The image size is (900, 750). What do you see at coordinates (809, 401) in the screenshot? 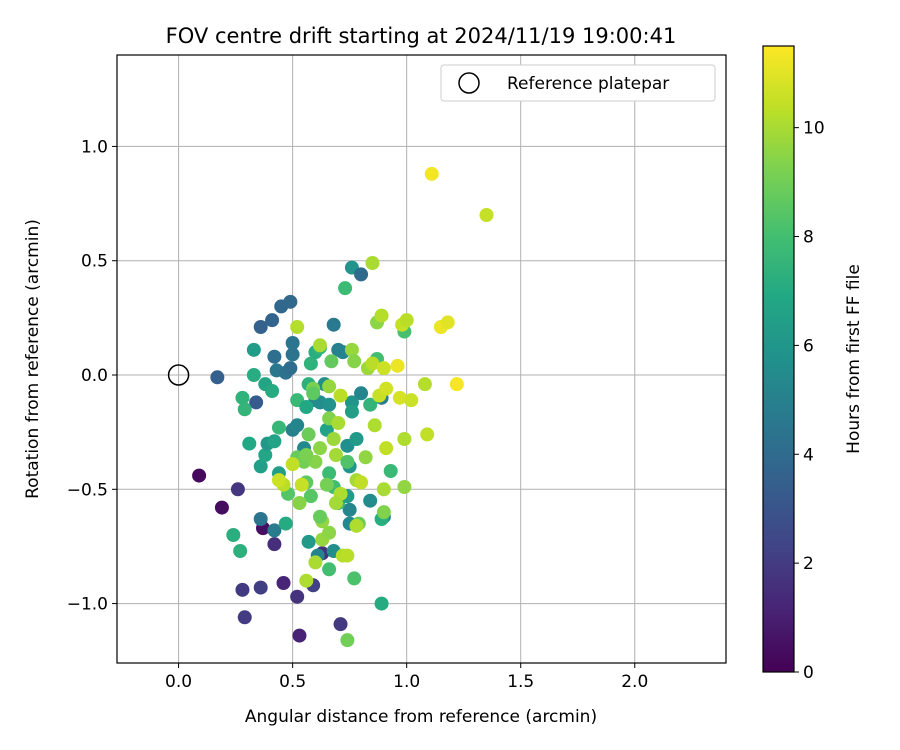
I see `colorbar-ticks: 0 2 4 6 8 10` at bounding box center [809, 401].